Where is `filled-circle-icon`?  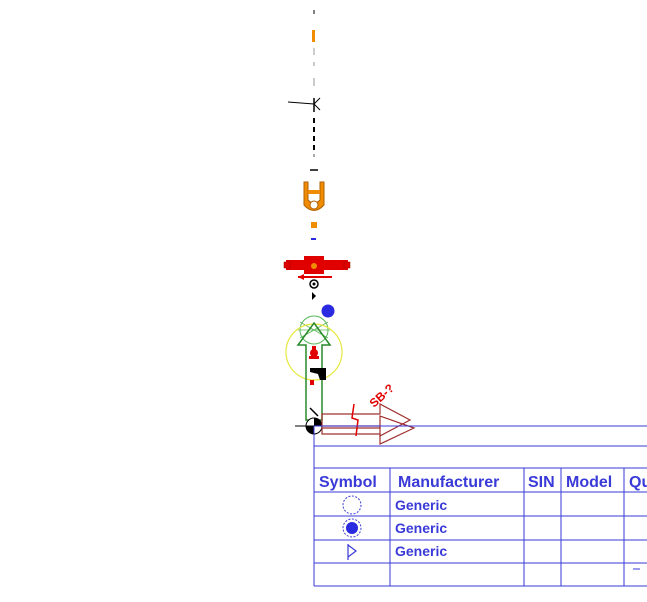
filled-circle-icon is located at coordinates (352, 528).